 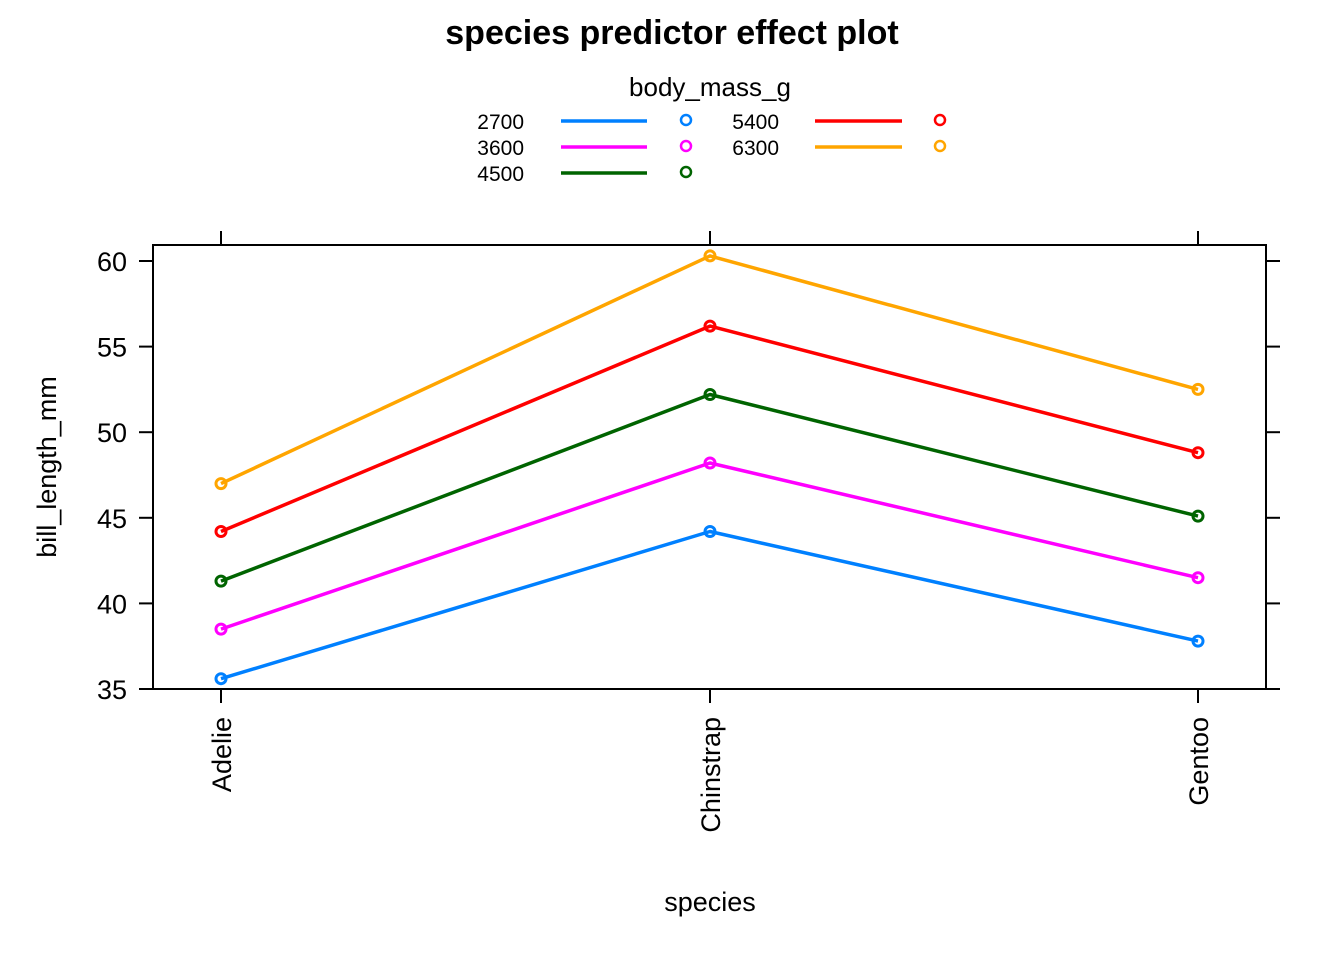 I want to click on x-tick-label: Gentoo, so click(x=1199, y=761).